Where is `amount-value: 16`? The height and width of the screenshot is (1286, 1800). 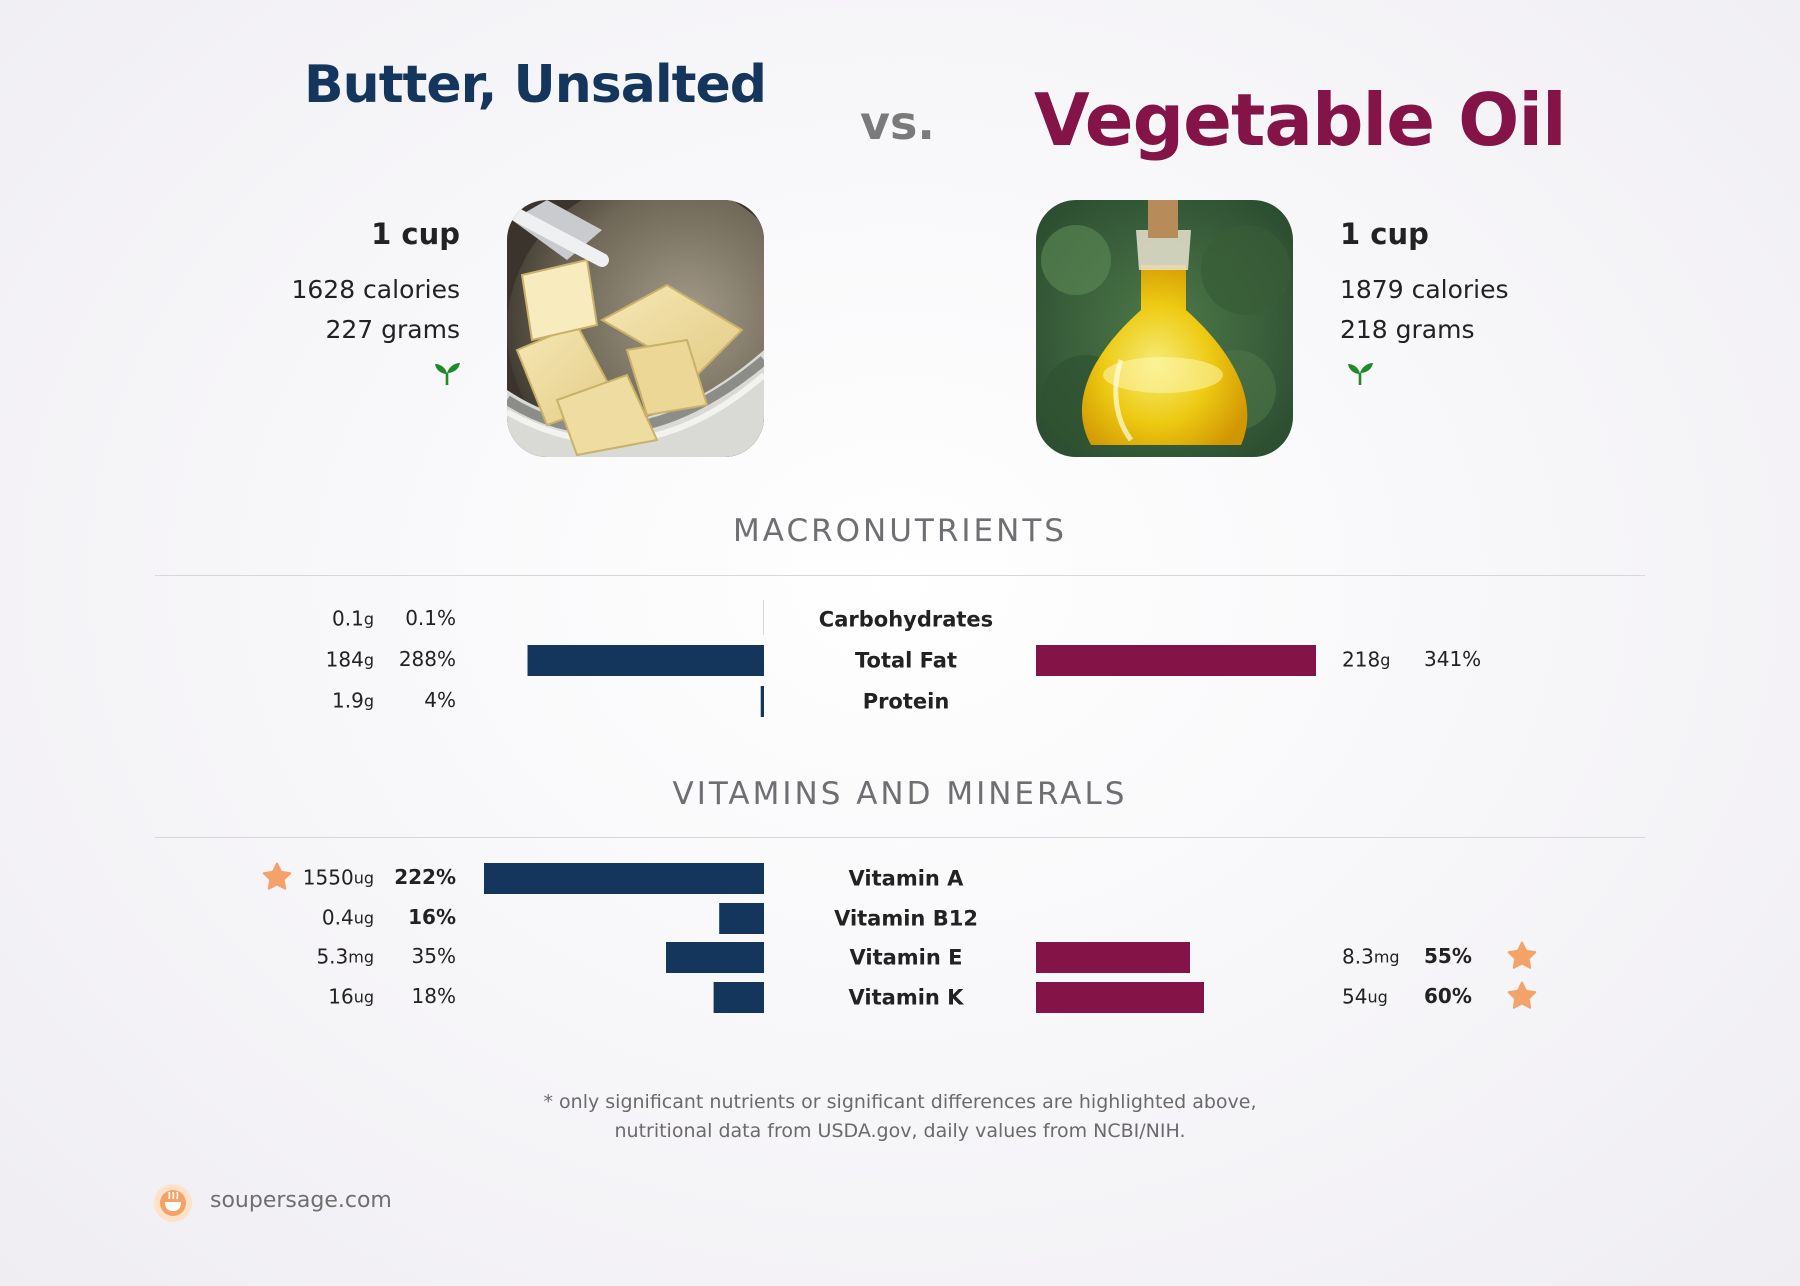
amount-value: 16 is located at coordinates (340, 996).